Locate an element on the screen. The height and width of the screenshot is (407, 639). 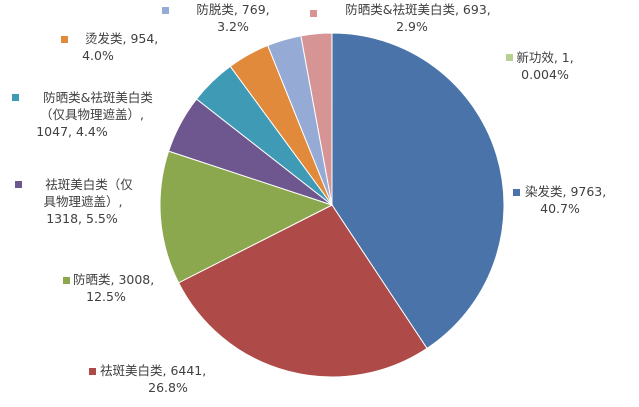
data-label: 新功效, 1, is located at coordinates (544, 57).